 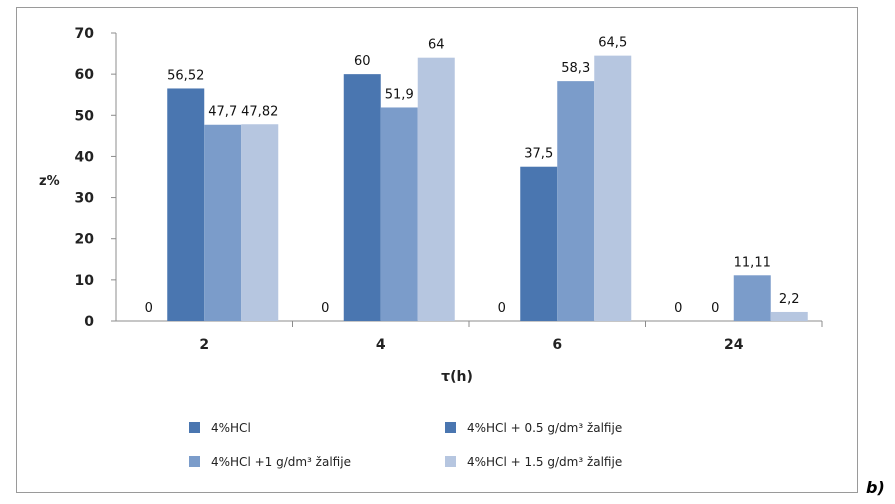 What do you see at coordinates (538, 154) in the screenshot?
I see `data-label: 37,5` at bounding box center [538, 154].